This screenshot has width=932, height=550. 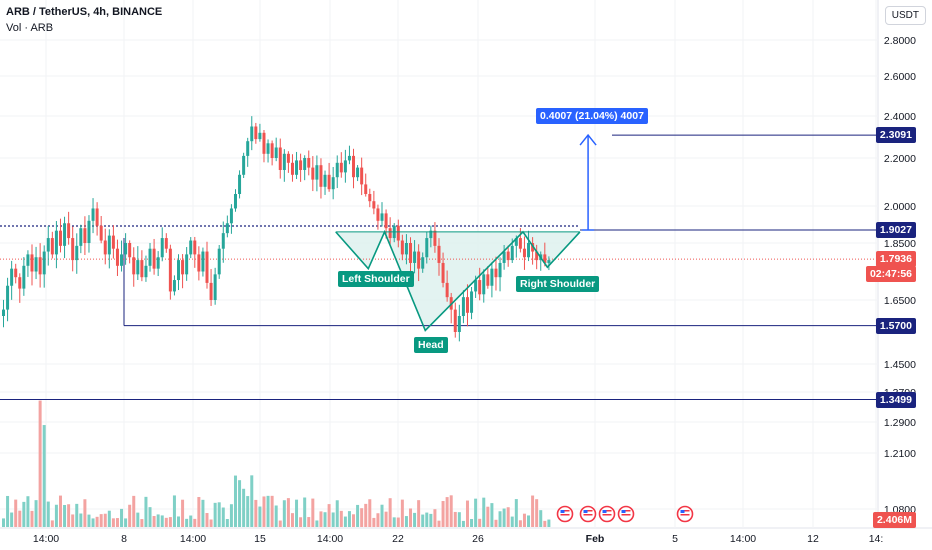 What do you see at coordinates (376, 279) in the screenshot?
I see `left-shoulder-label: Left Shoulder` at bounding box center [376, 279].